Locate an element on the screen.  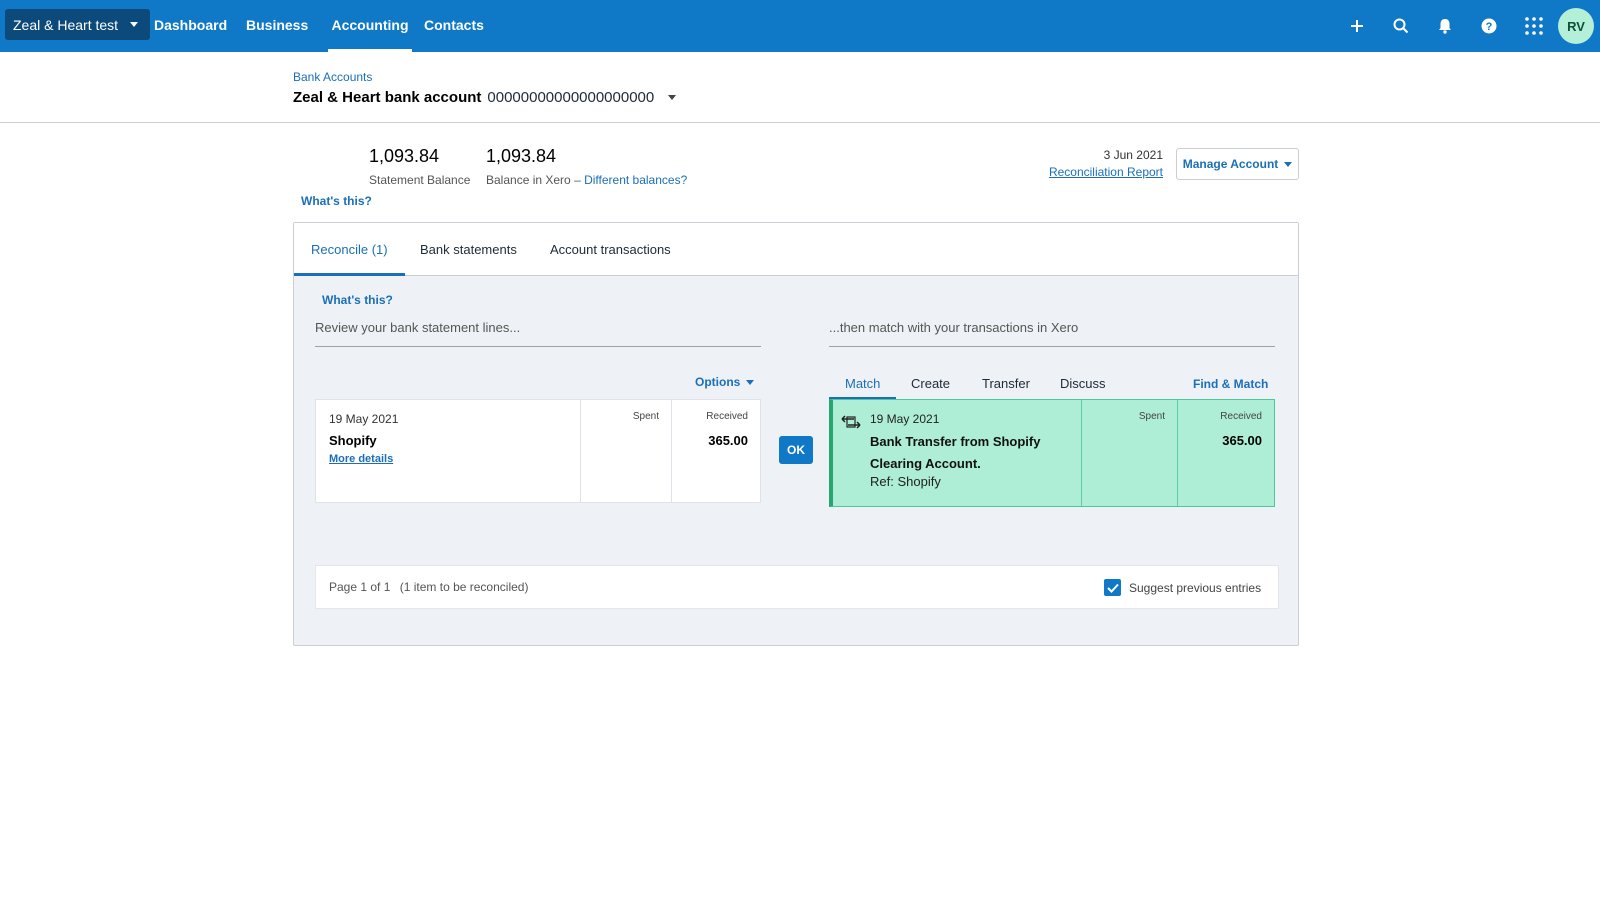
match-date: 19 May 2021 is located at coordinates (905, 419).